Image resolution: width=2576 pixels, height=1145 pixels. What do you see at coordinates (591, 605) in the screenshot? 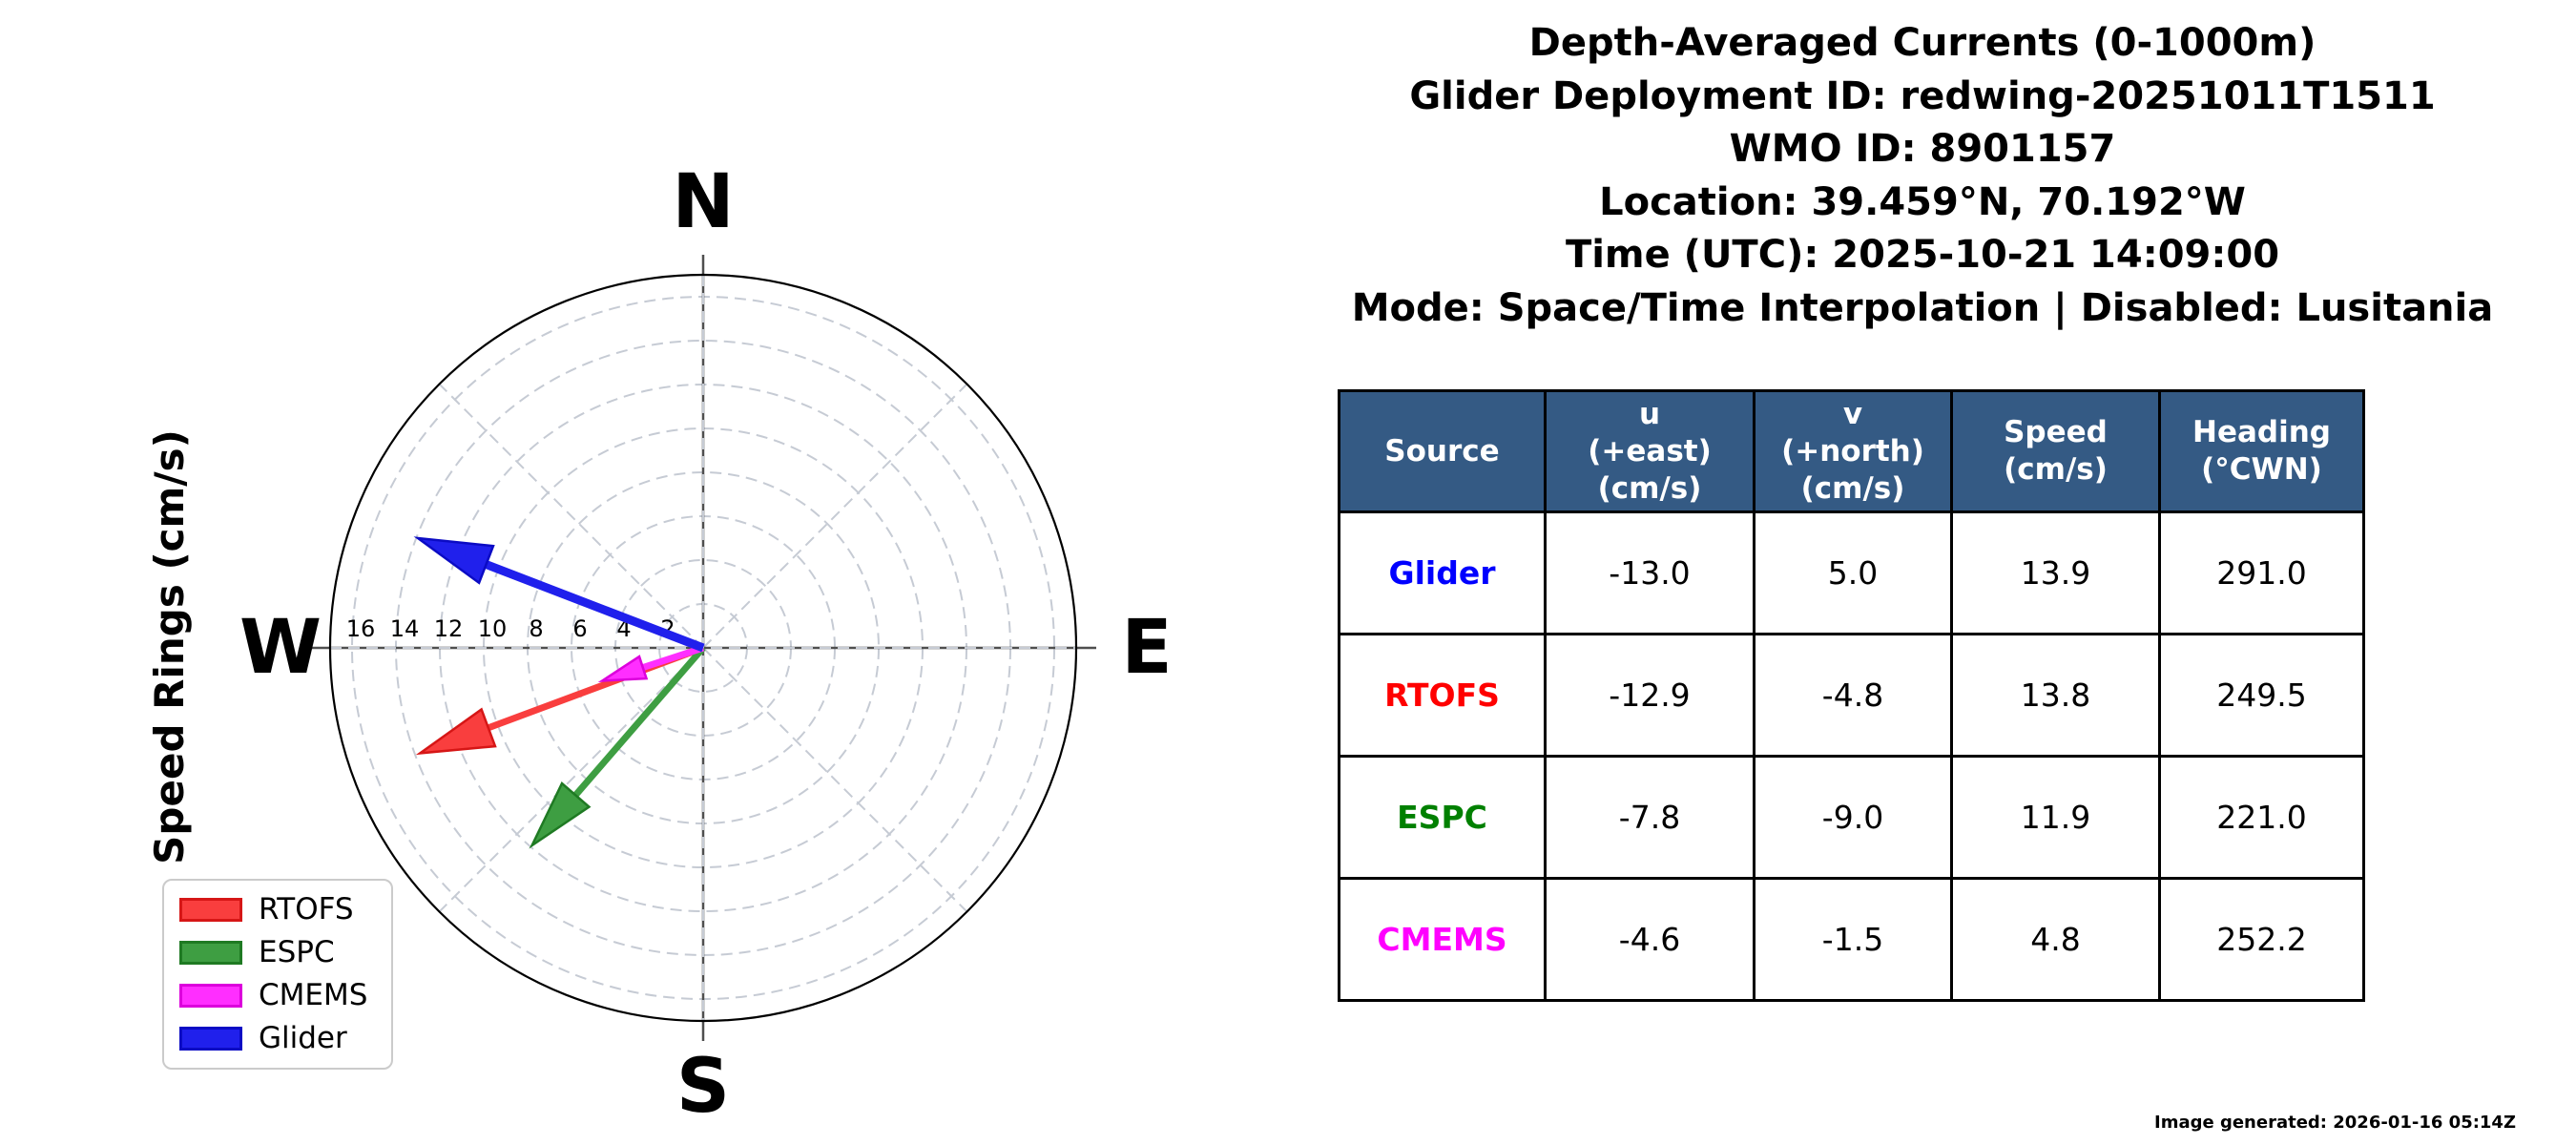
I see `arrow-shaft-glider` at bounding box center [591, 605].